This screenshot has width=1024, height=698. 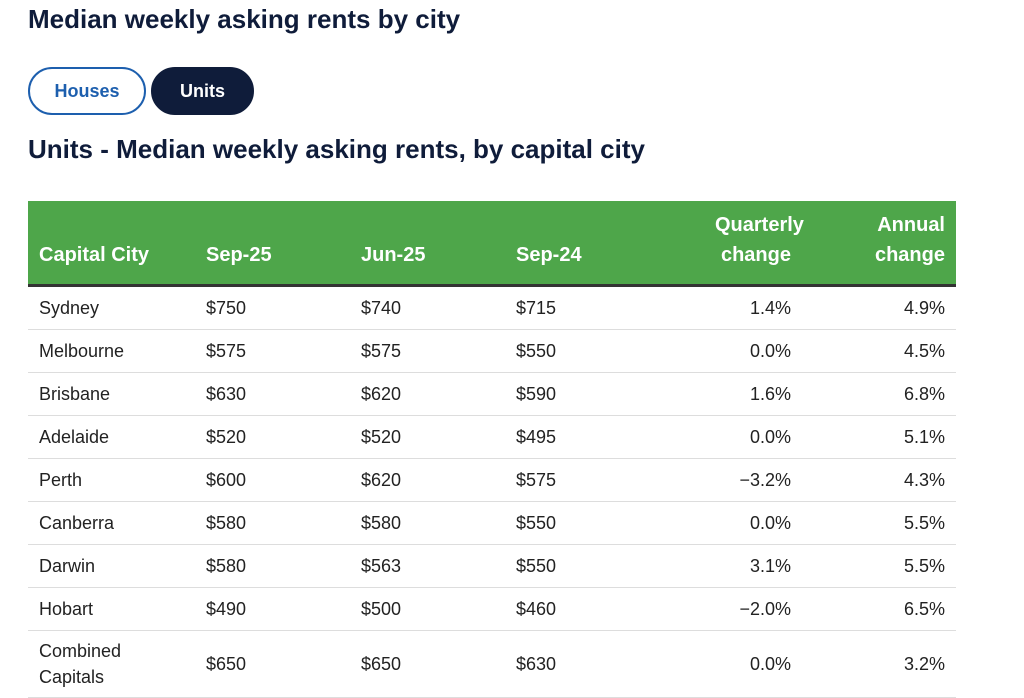 What do you see at coordinates (111, 523) in the screenshot?
I see `city-cell: Canberra` at bounding box center [111, 523].